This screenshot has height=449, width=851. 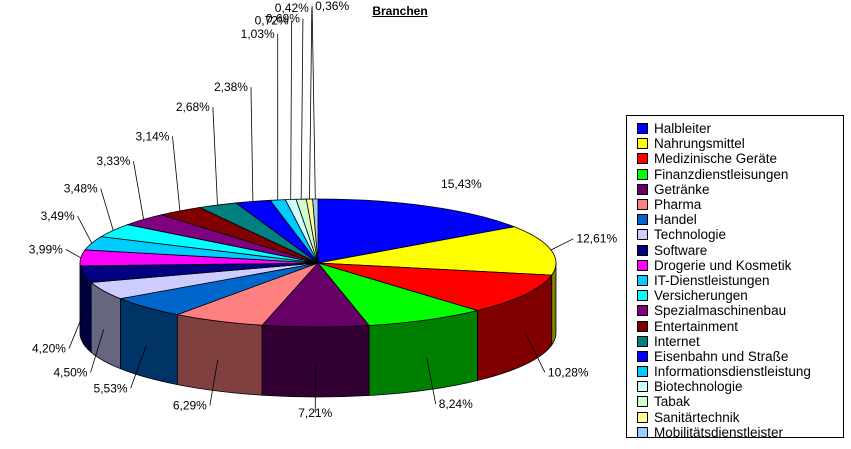 I want to click on legend-label: Finanzdienstleisungen, so click(x=721, y=174).